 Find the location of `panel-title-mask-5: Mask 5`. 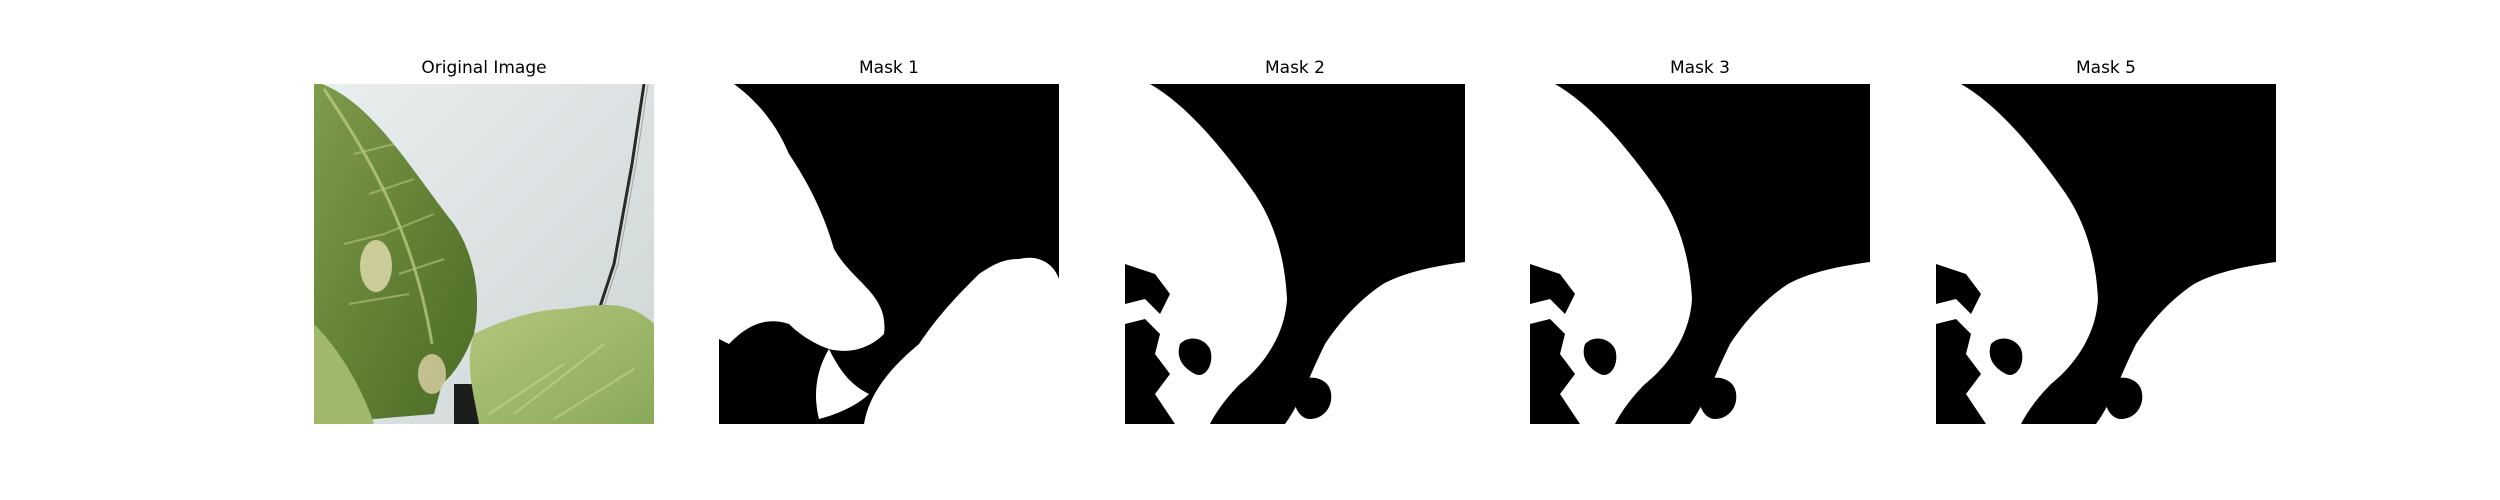

panel-title-mask-5: Mask 5 is located at coordinates (2105, 68).